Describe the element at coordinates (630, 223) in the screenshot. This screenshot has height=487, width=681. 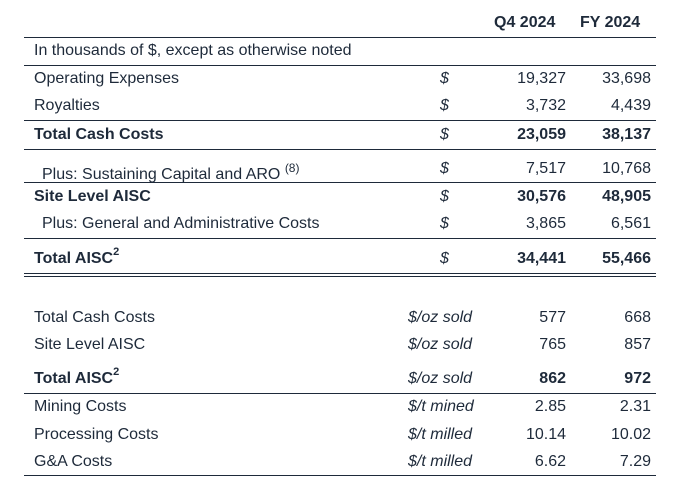
I see `row-fy-value: 6,561` at that location.